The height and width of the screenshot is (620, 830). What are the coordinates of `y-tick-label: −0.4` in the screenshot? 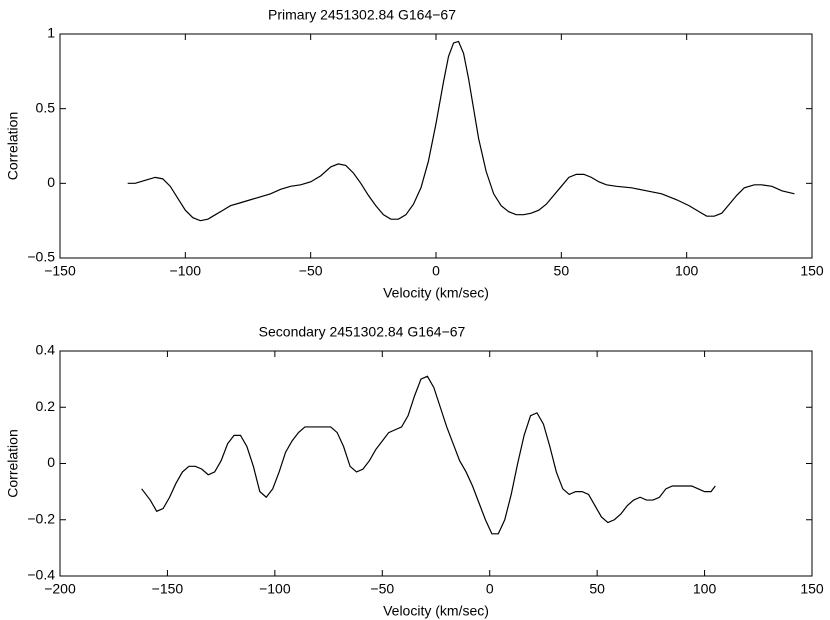 It's located at (41, 575).